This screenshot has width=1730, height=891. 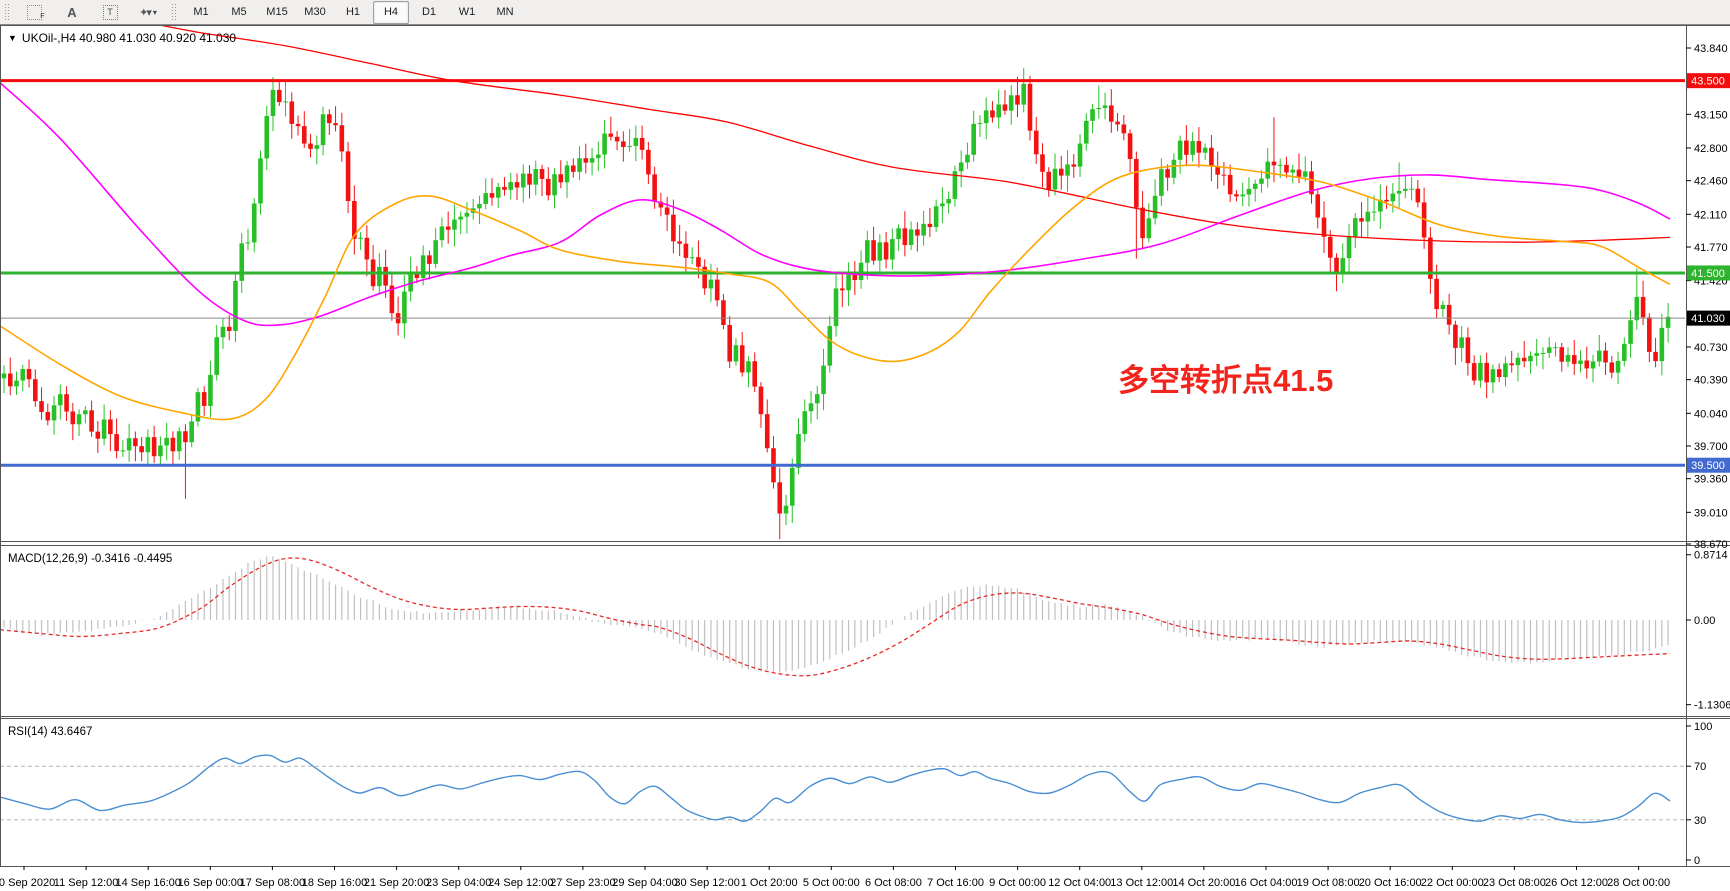 What do you see at coordinates (1711, 414) in the screenshot?
I see `svg-text: 40.040` at bounding box center [1711, 414].